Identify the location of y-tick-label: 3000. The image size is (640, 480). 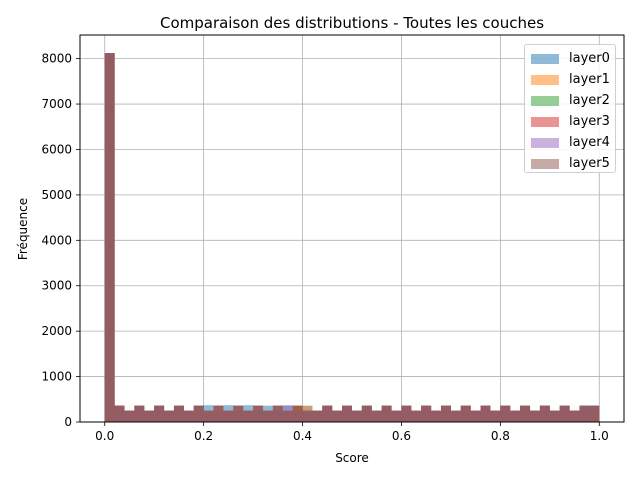
(56, 286).